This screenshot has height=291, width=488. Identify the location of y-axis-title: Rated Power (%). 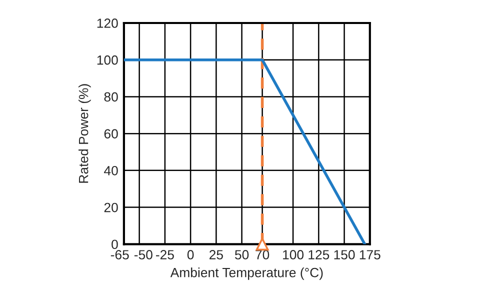
(84, 133).